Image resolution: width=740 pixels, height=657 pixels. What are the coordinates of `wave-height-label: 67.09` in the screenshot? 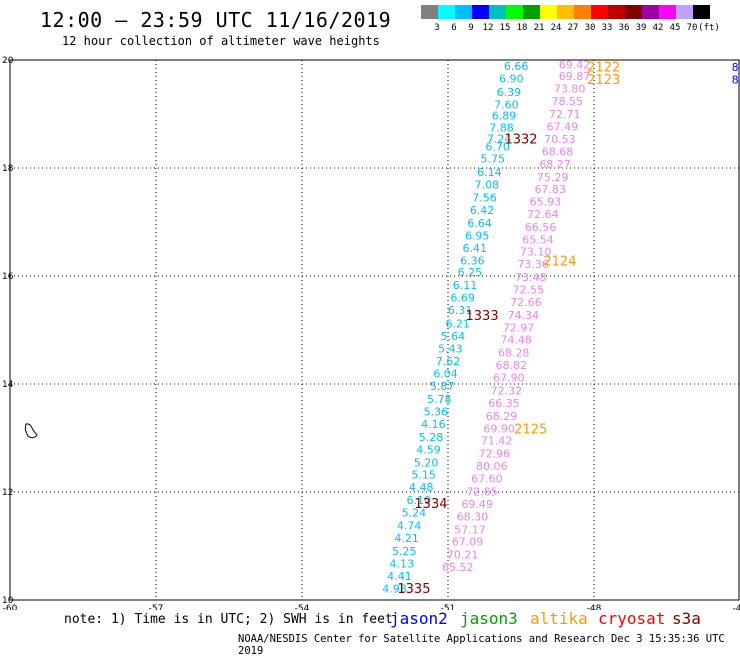 It's located at (468, 542).